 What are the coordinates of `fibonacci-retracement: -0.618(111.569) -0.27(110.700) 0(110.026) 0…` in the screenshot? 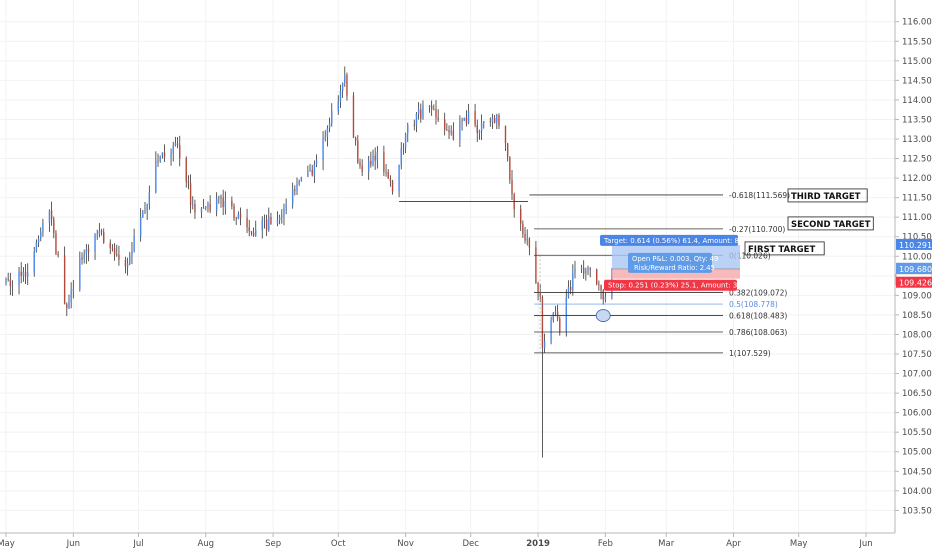 It's located at (594, 274).